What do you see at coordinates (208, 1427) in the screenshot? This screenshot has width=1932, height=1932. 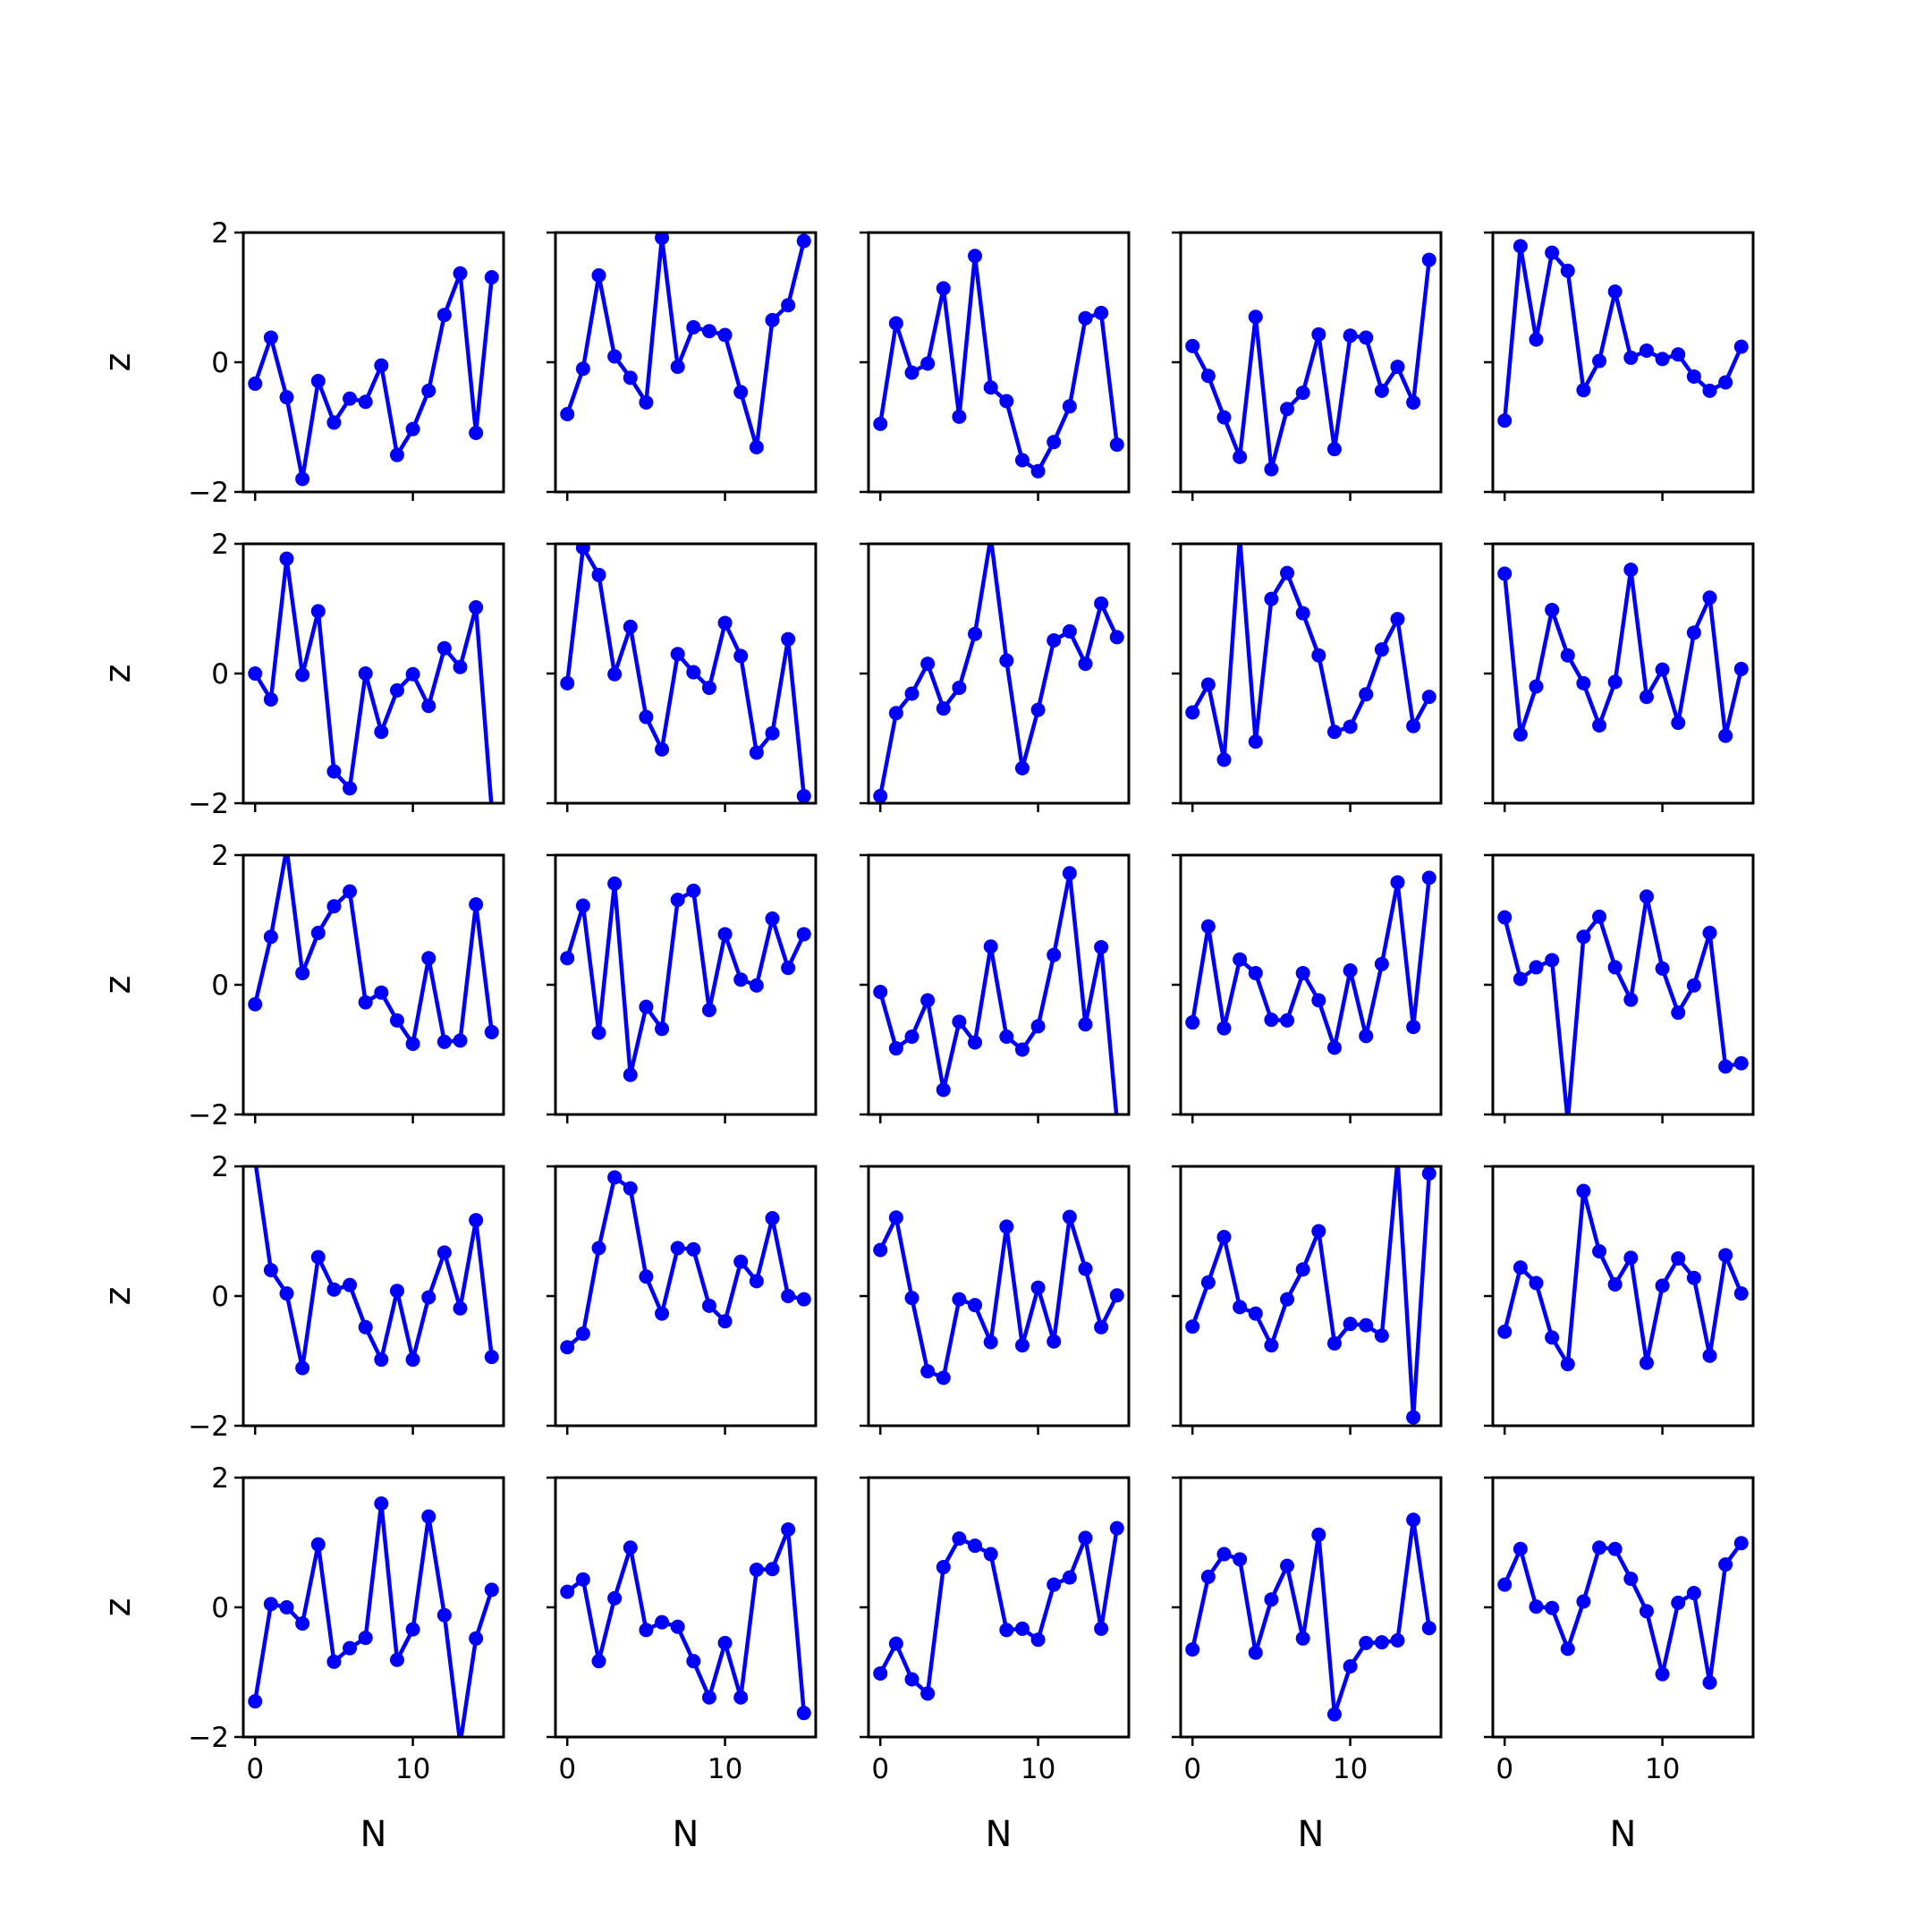 I see `y-tick-label: −2` at bounding box center [208, 1427].